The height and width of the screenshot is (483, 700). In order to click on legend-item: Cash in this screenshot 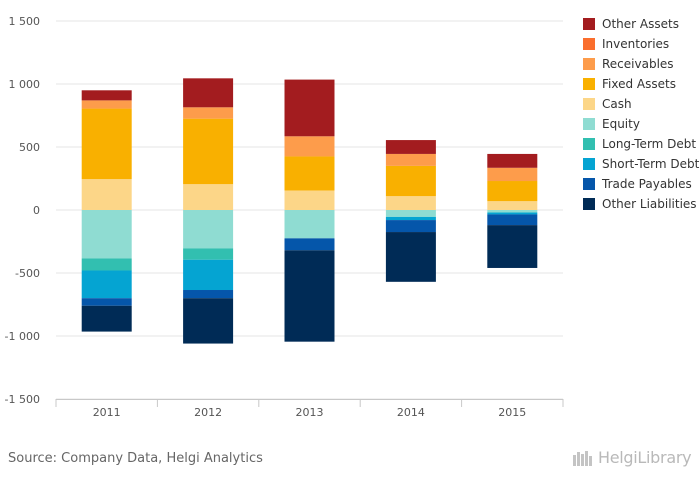, I will do `click(641, 104)`.